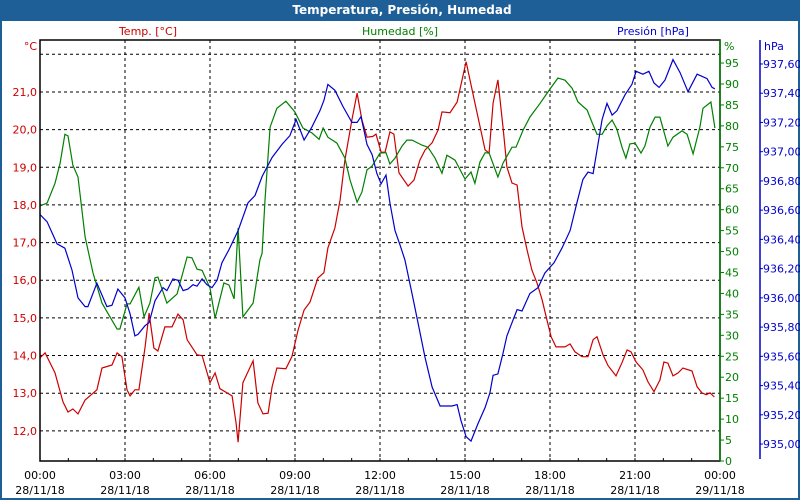 This screenshot has height=500, width=800. Describe the element at coordinates (25, 431) in the screenshot. I see `temp-tick-label: 12,0` at that location.